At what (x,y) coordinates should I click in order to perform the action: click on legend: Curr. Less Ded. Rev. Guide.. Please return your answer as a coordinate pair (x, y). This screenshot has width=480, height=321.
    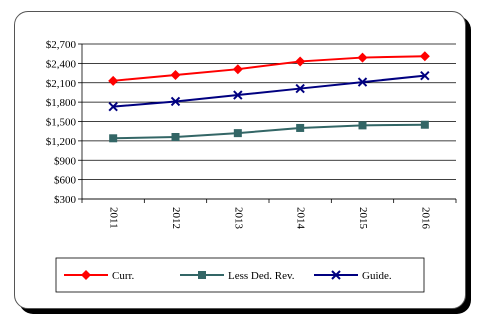
    Looking at the image, I should click on (240, 275).